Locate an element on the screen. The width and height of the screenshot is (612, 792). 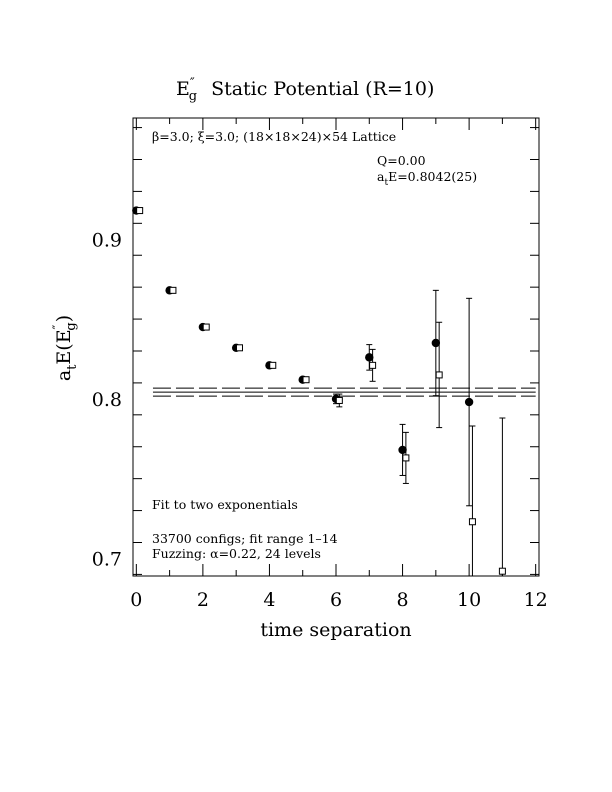
energy-annotation: atE=0.8042(25) is located at coordinates (427, 178).